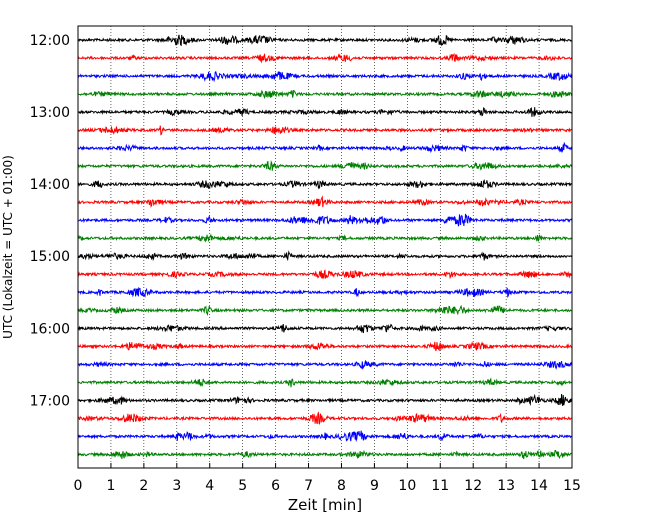  I want to click on y-tick-label: 14:00, so click(50, 185).